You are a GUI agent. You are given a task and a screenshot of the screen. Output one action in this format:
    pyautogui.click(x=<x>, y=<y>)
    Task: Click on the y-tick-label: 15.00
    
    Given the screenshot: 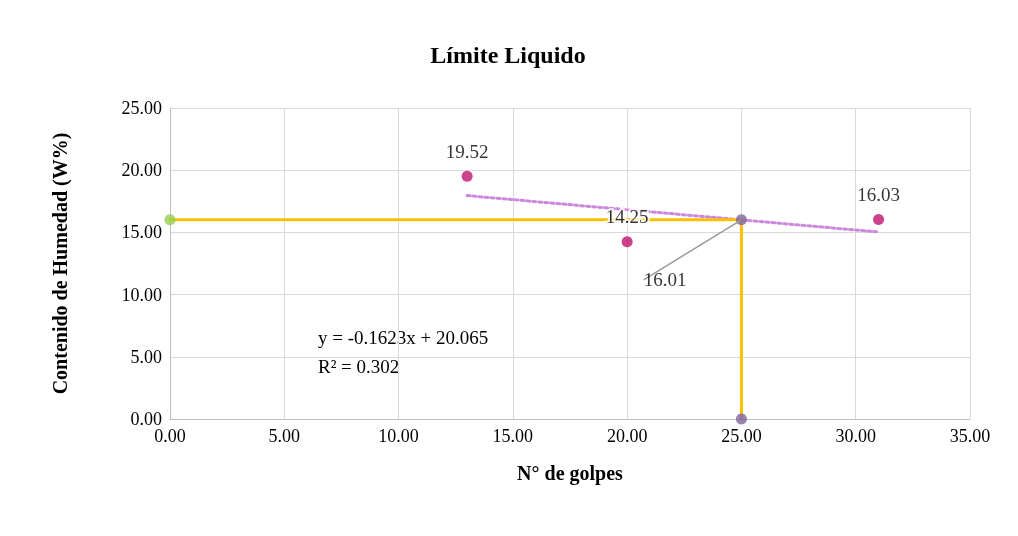 What is the action you would take?
    pyautogui.click(x=141, y=232)
    